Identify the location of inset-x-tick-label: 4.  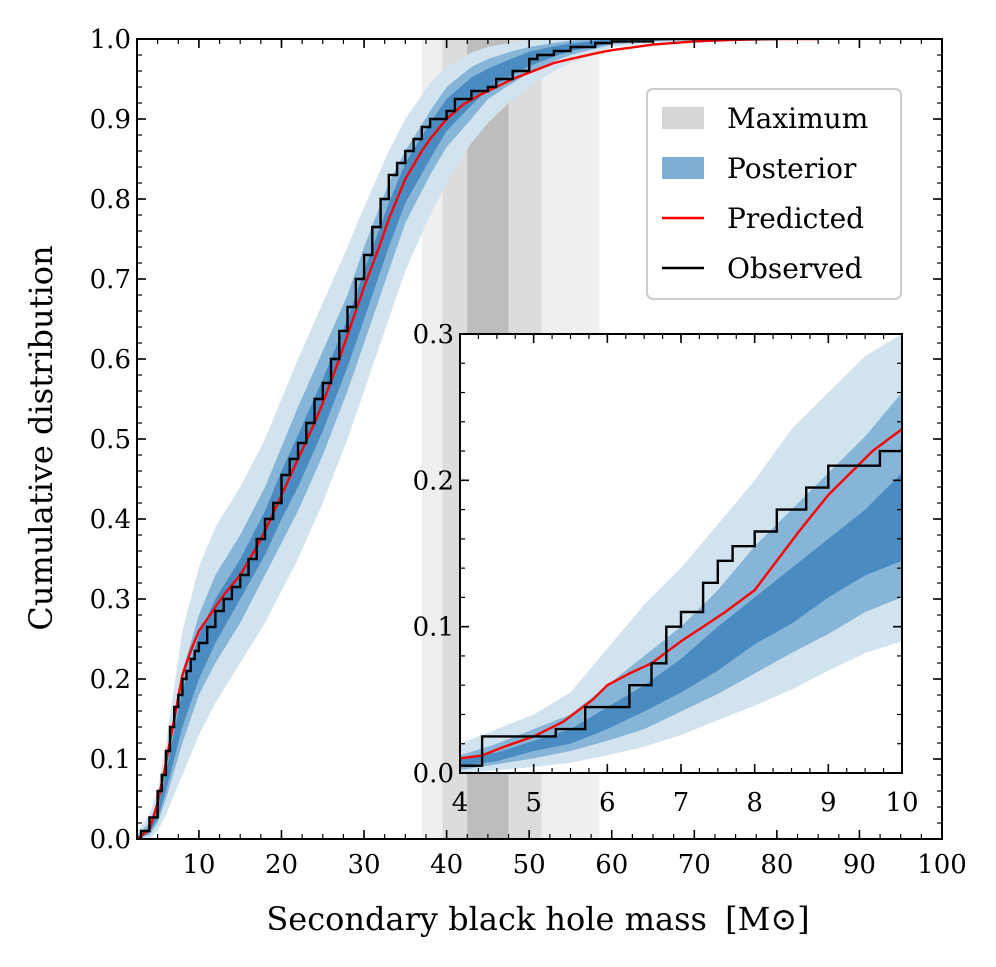
(460, 803).